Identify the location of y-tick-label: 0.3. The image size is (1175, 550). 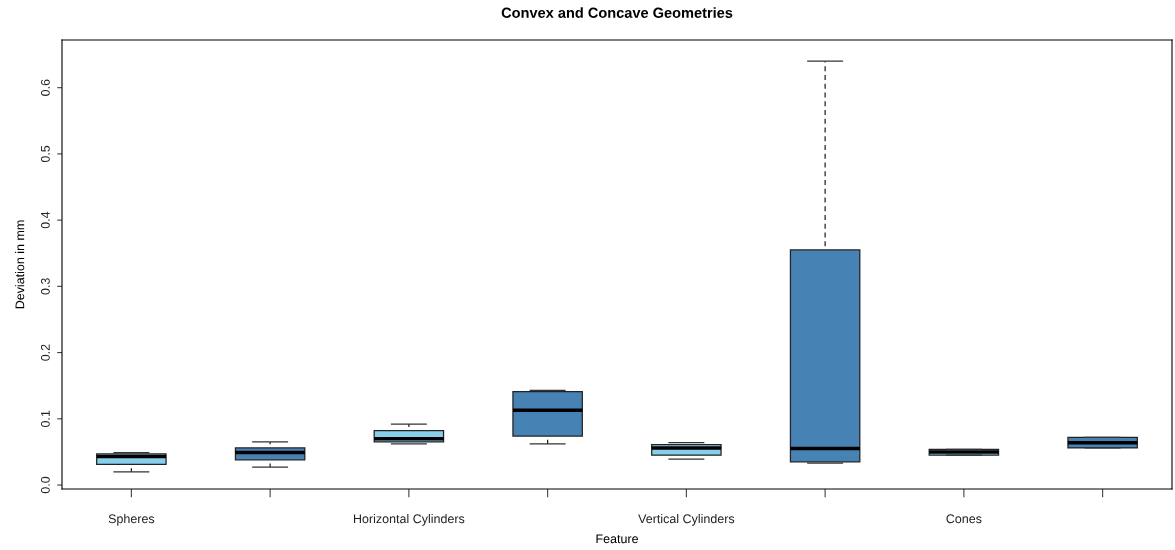
(45, 286).